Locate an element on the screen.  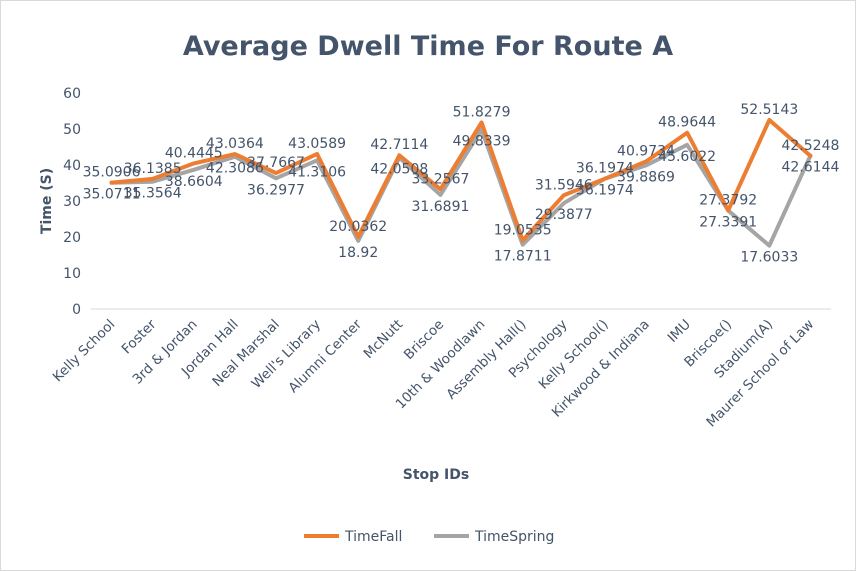
x-tick-label: McNutt is located at coordinates (383, 339).